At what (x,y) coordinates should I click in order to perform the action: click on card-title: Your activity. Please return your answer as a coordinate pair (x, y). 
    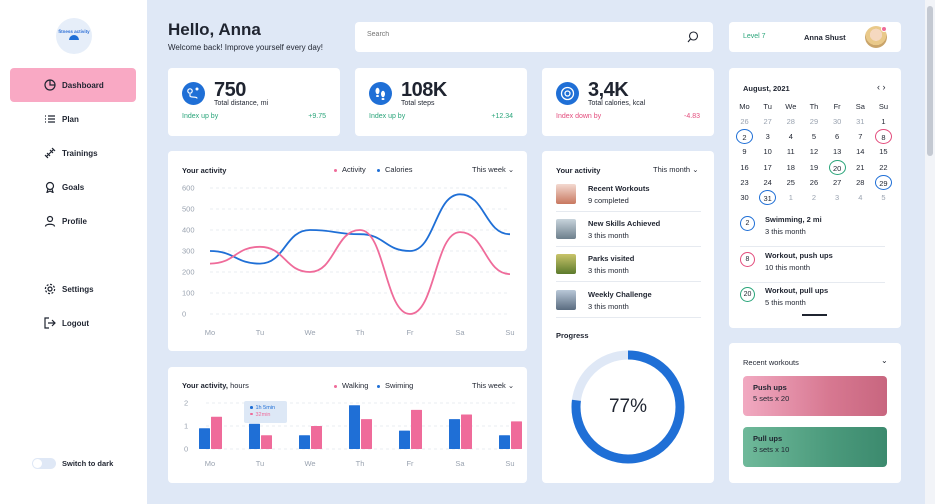
    Looking at the image, I should click on (578, 170).